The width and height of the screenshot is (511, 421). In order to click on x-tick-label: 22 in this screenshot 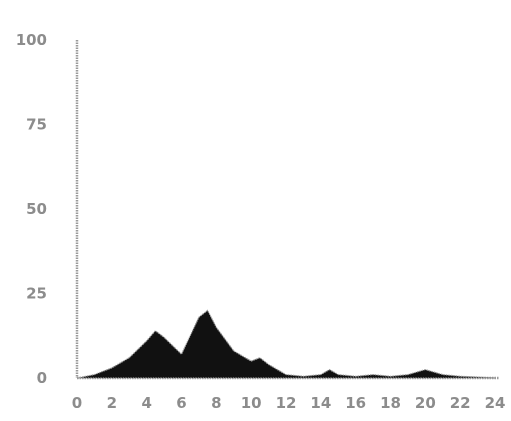, I will do `click(460, 403)`.